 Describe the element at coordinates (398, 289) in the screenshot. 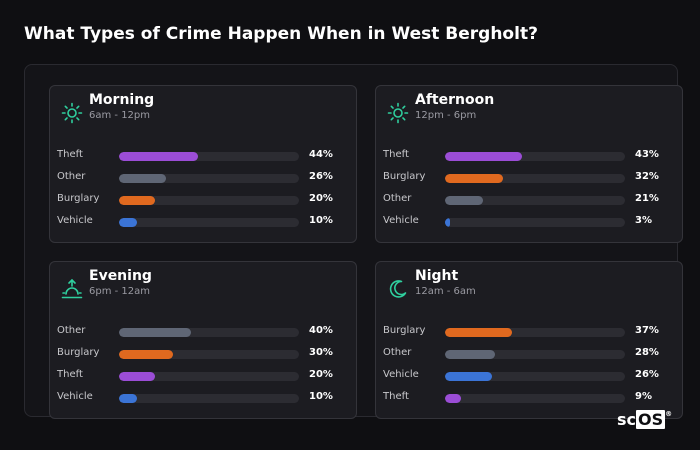

I see `moon-icon` at that location.